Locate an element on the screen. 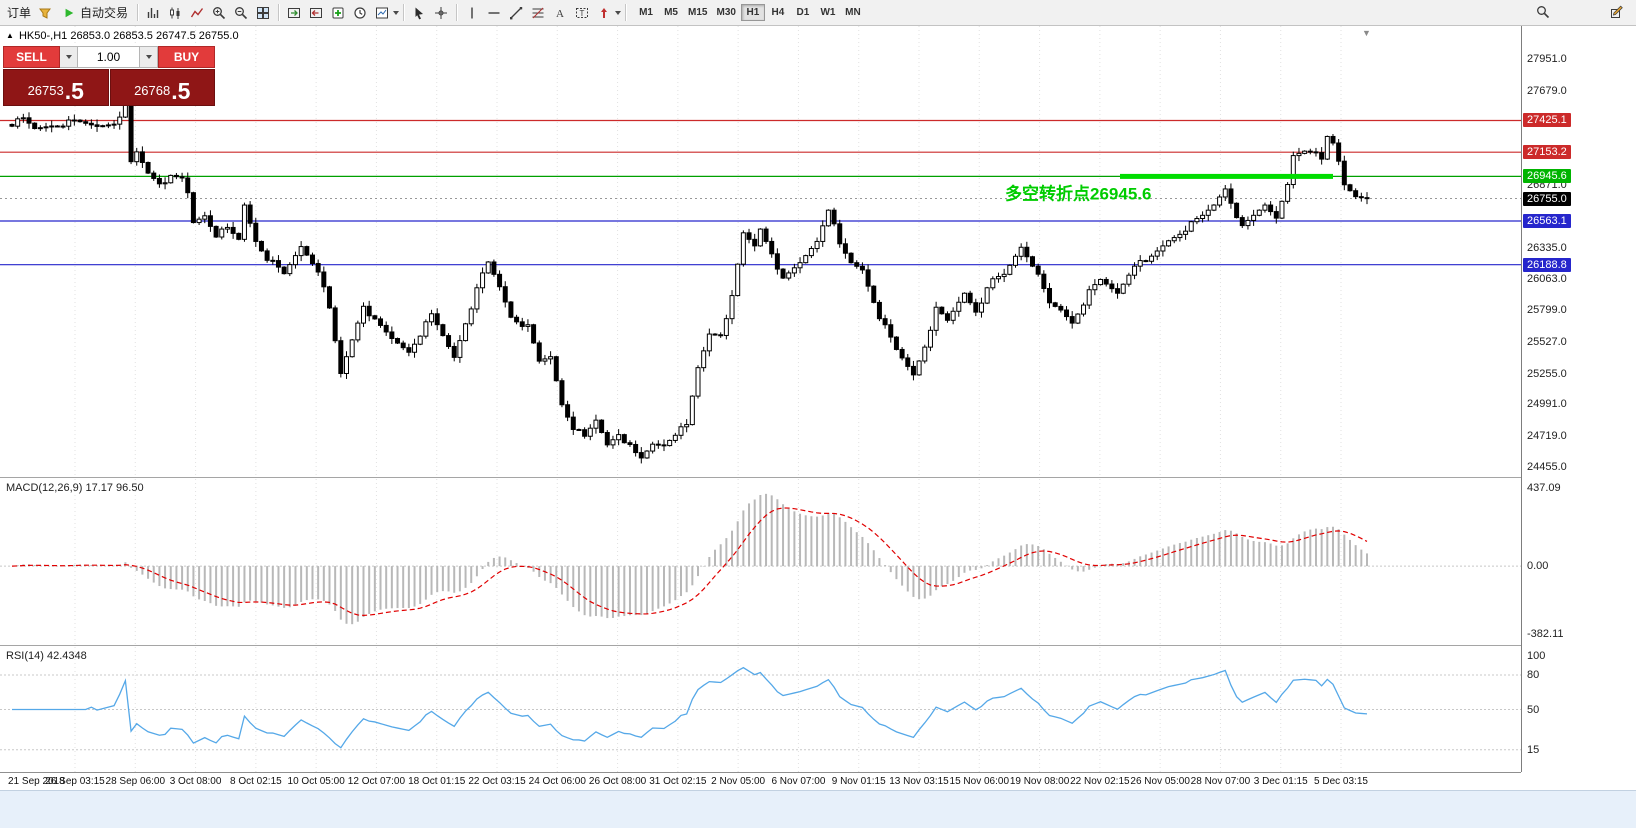 The image size is (1636, 828). timeframe-mn: MN is located at coordinates (853, 12).